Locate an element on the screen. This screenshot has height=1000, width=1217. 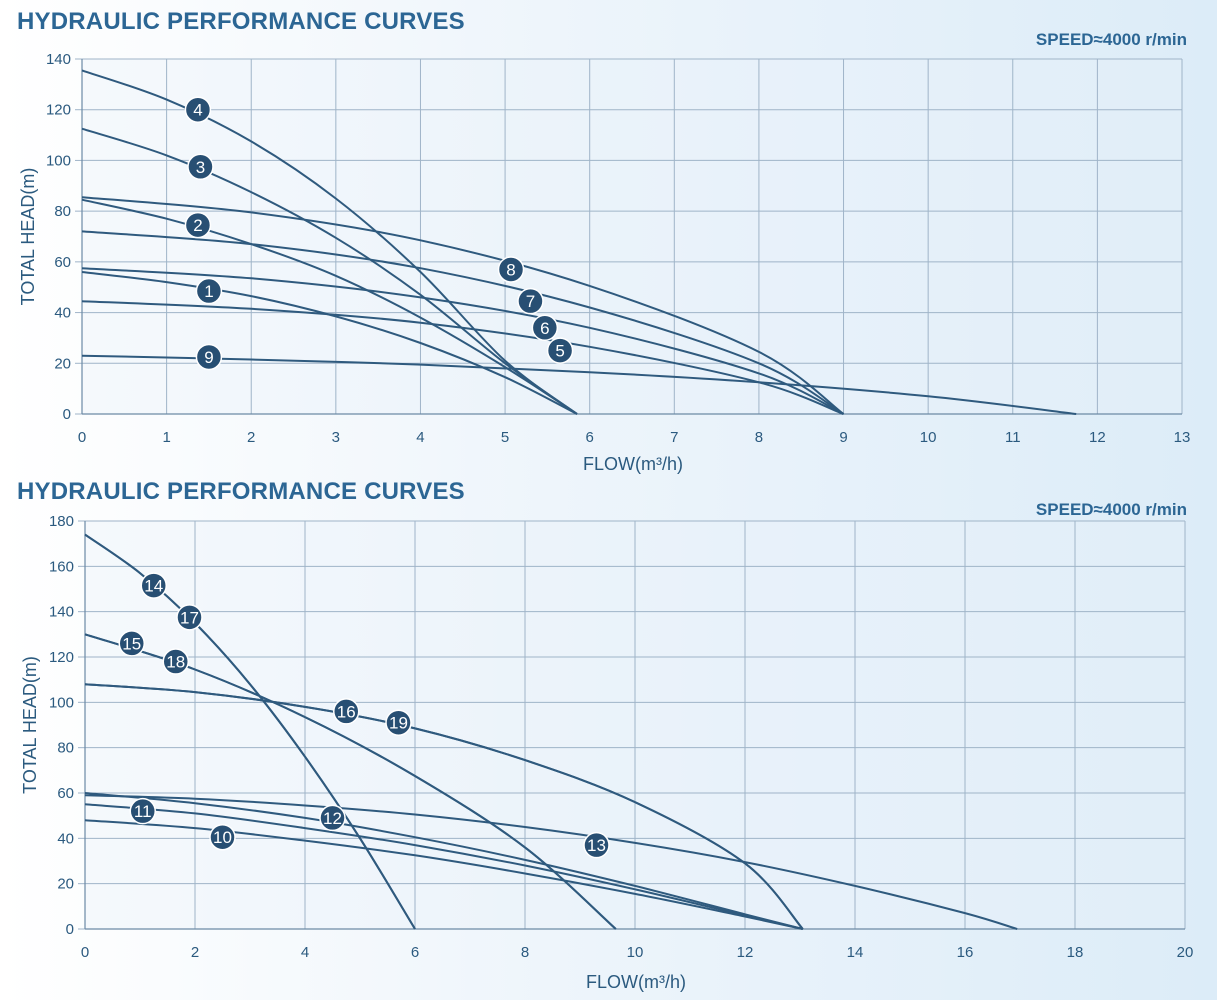
curve-marker-label: 9 is located at coordinates (208, 357).